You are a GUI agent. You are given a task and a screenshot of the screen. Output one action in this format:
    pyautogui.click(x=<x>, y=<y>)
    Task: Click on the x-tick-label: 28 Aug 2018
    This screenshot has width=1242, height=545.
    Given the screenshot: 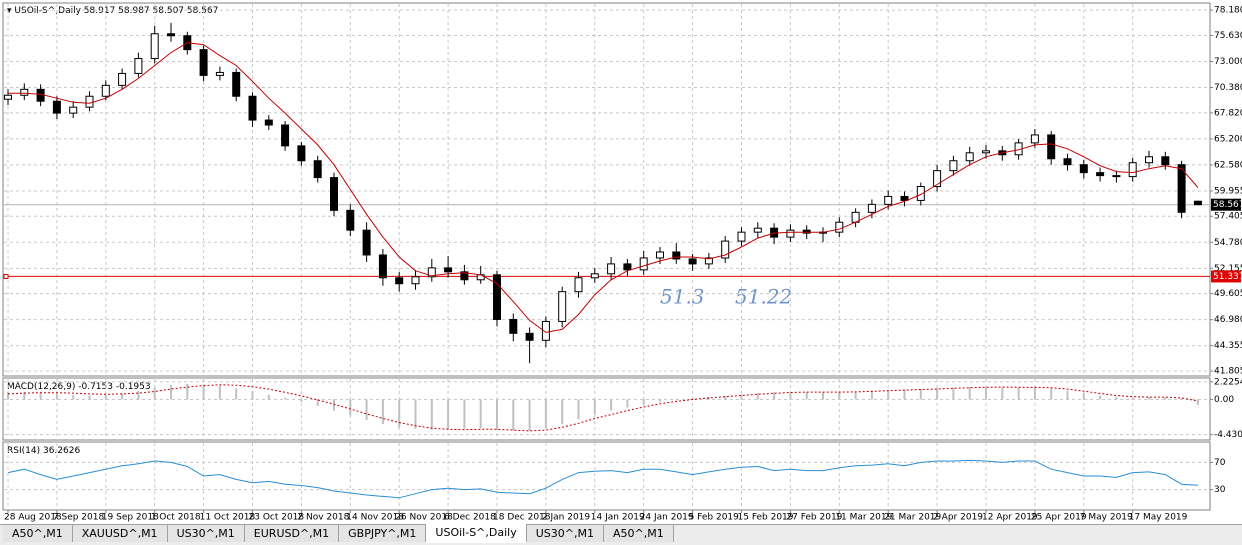 What is the action you would take?
    pyautogui.click(x=33, y=518)
    